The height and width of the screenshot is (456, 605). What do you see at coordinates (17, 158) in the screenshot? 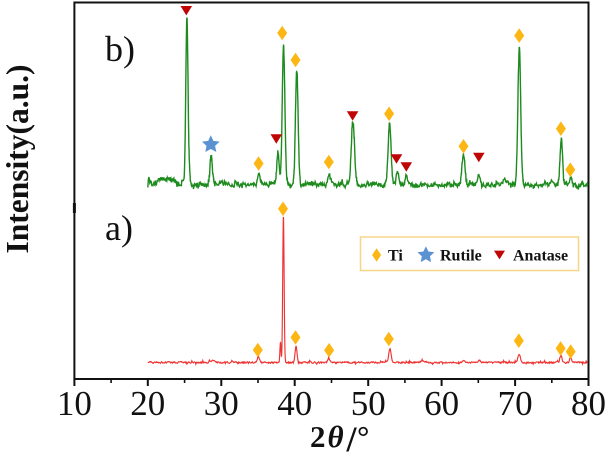
I see `svg-text: Intensity(a.u.)` at bounding box center [17, 158].